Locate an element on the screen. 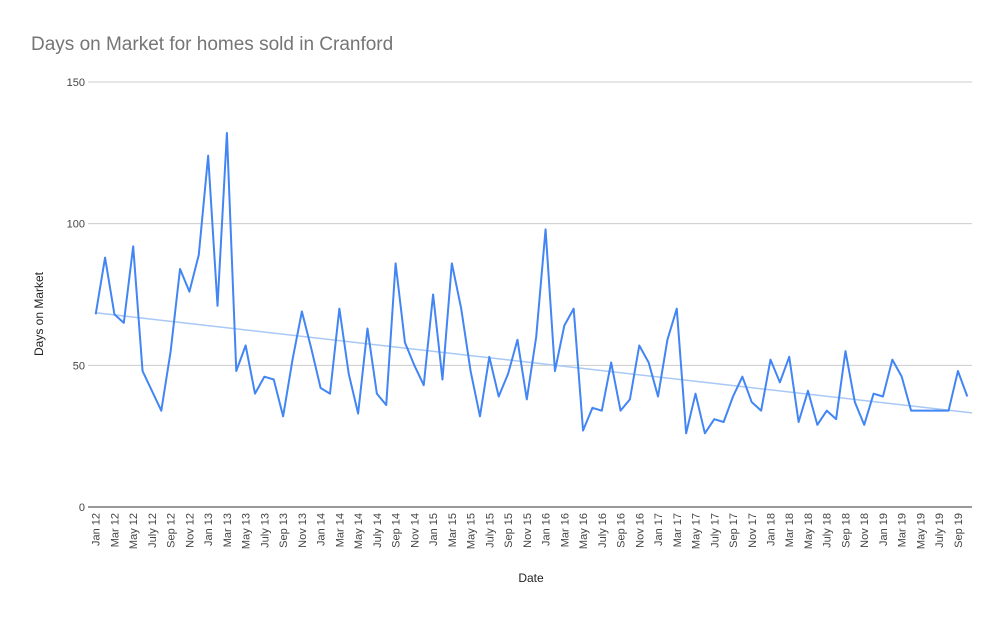 Image resolution: width=1003 pixels, height=622 pixels. x-tick-label: Jan 16 is located at coordinates (547, 529).